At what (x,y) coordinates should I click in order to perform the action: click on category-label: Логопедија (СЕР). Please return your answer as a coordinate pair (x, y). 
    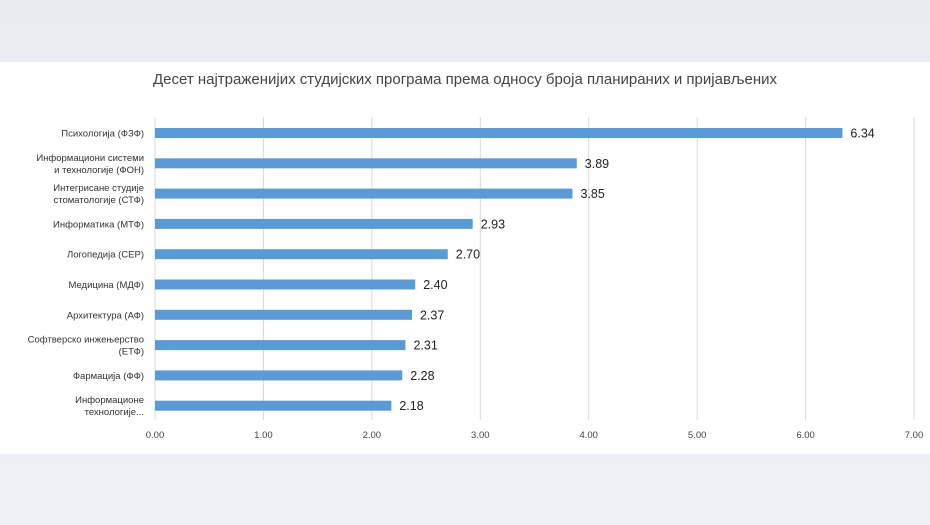
    Looking at the image, I should click on (105, 255).